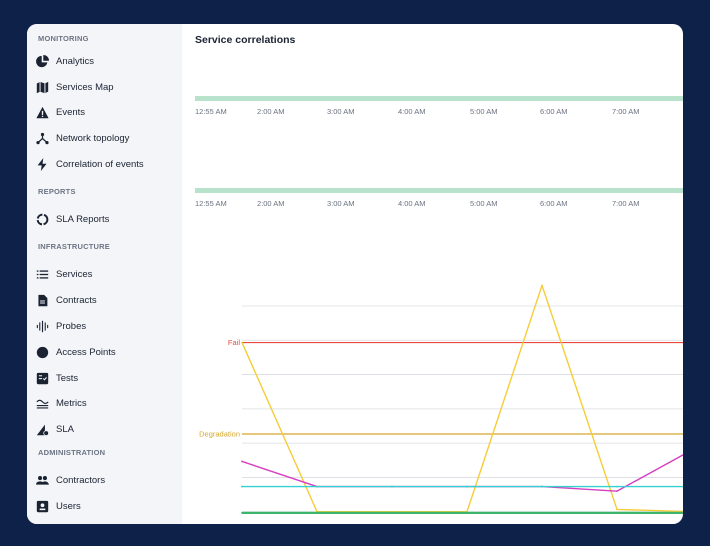 This screenshot has height=546, width=710. What do you see at coordinates (234, 342) in the screenshot?
I see `threshold-label: Fail` at bounding box center [234, 342].